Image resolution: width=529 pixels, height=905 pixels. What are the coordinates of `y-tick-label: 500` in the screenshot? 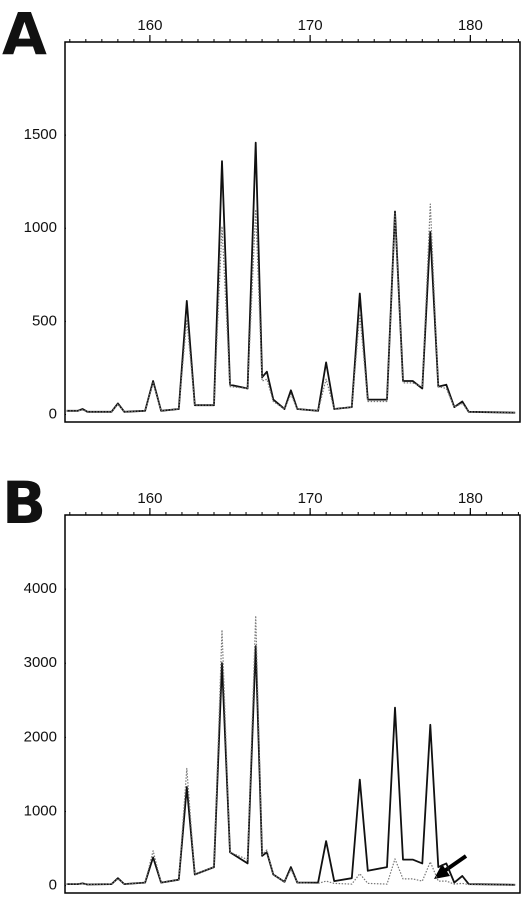 It's located at (44, 320).